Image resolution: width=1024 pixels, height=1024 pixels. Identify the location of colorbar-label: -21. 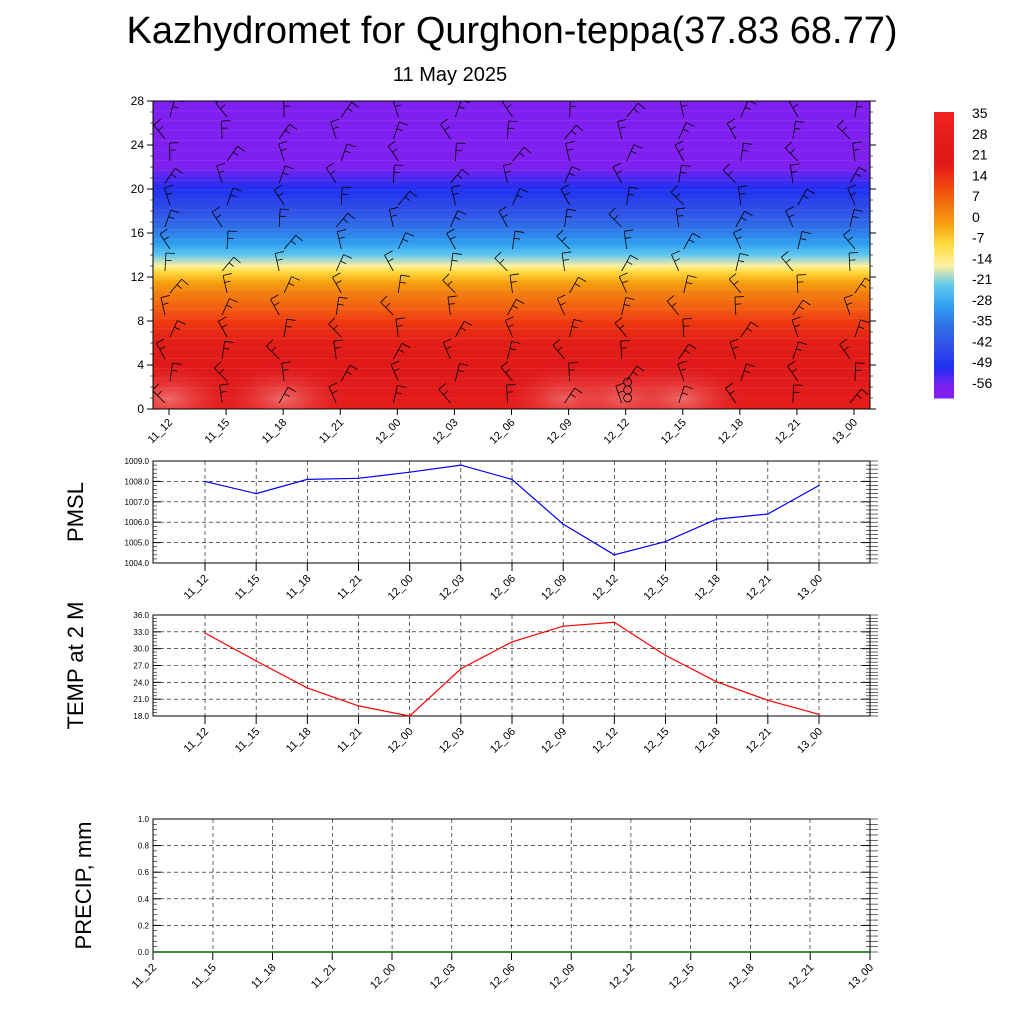
(982, 279).